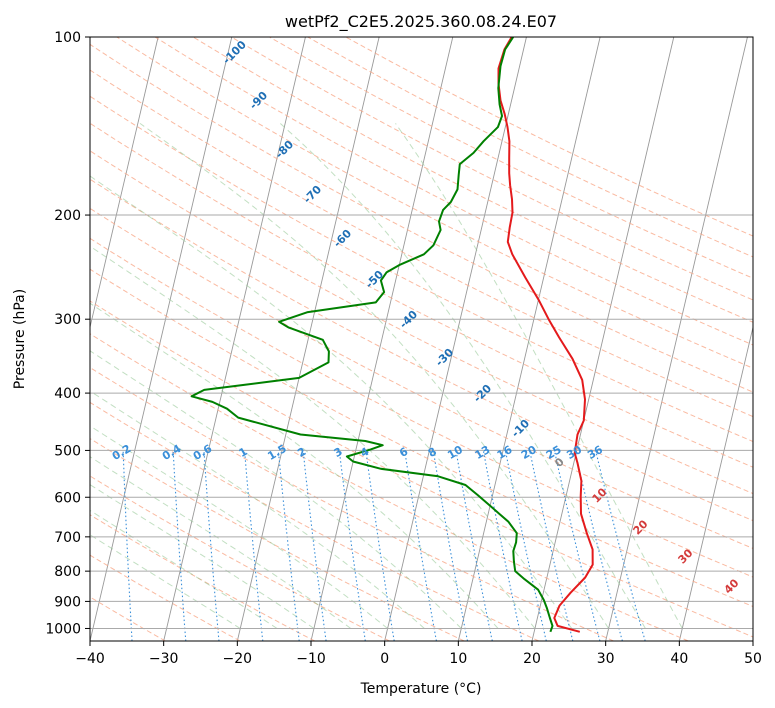 The width and height of the screenshot is (775, 708). Describe the element at coordinates (67, 394) in the screenshot. I see `y-tick-label: 400` at that location.